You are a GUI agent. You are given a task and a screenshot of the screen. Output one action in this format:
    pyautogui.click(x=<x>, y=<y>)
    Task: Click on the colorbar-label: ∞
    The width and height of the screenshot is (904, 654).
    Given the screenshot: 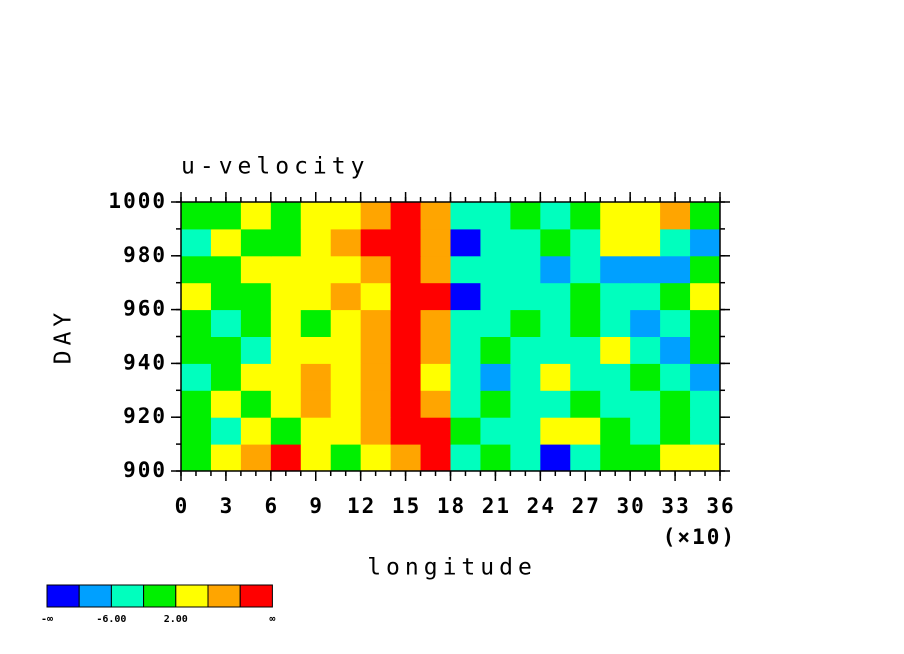 What is the action you would take?
    pyautogui.click(x=272, y=619)
    